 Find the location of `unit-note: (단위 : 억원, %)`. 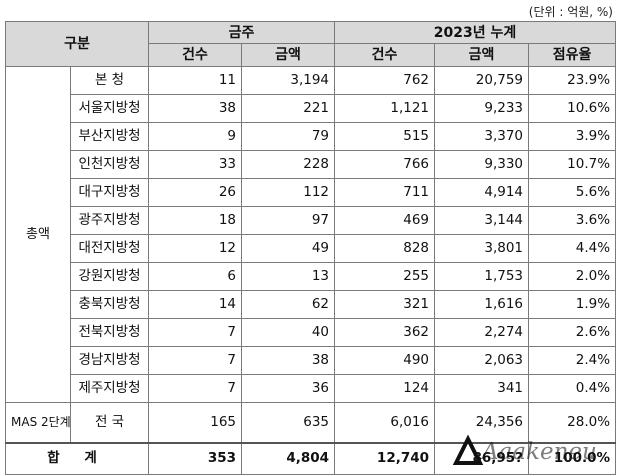

unit-note: (단위 : 억원, %) is located at coordinates (570, 12).